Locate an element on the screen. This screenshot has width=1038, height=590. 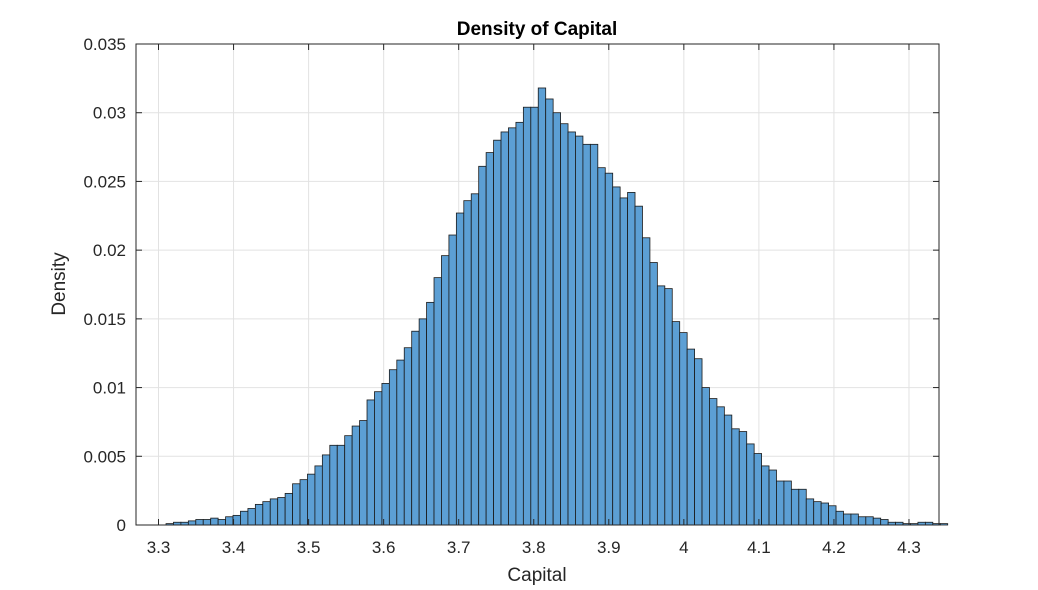
y-axis-tick-labels: 0 0.005 0.01 0.015 0.02 0.025 0.03 0.035 is located at coordinates (104, 285).